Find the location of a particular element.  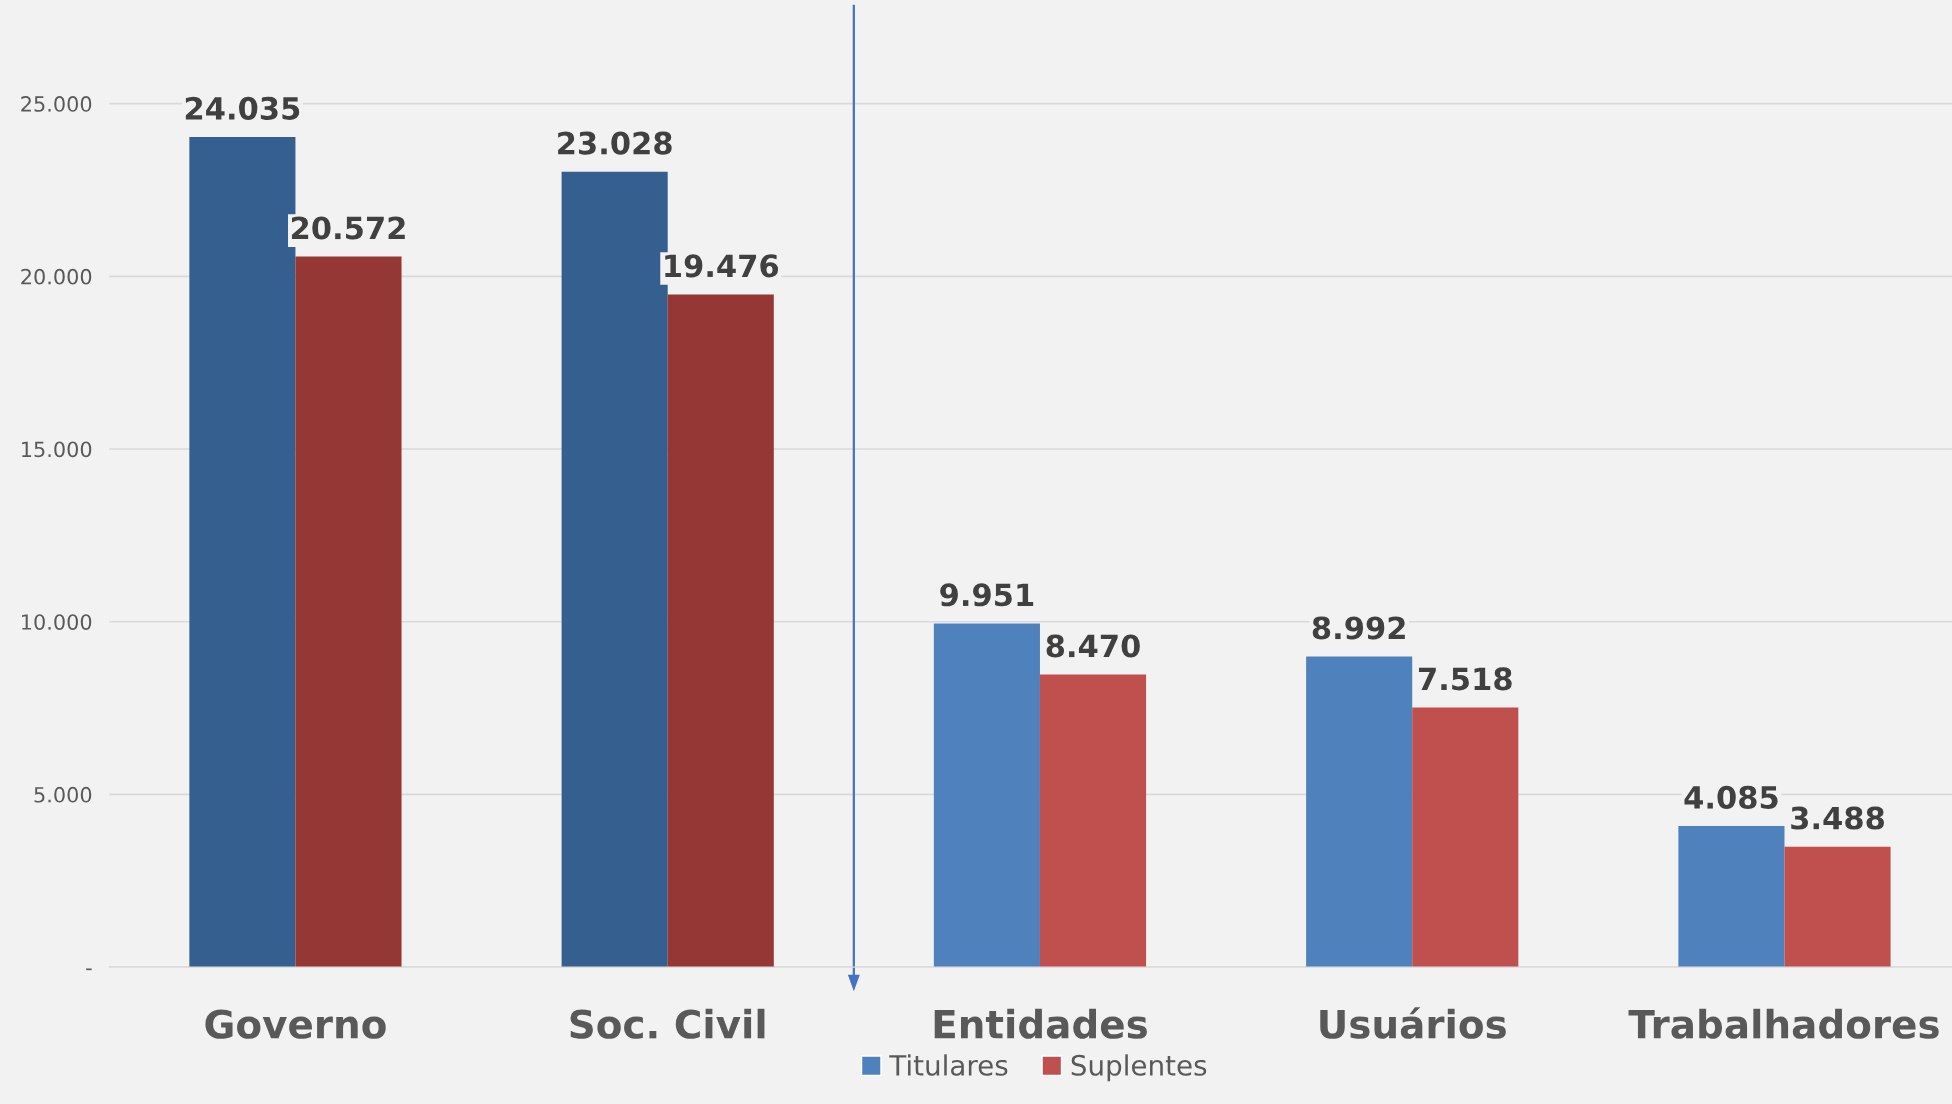

data-label: 19.476 is located at coordinates (722, 266).